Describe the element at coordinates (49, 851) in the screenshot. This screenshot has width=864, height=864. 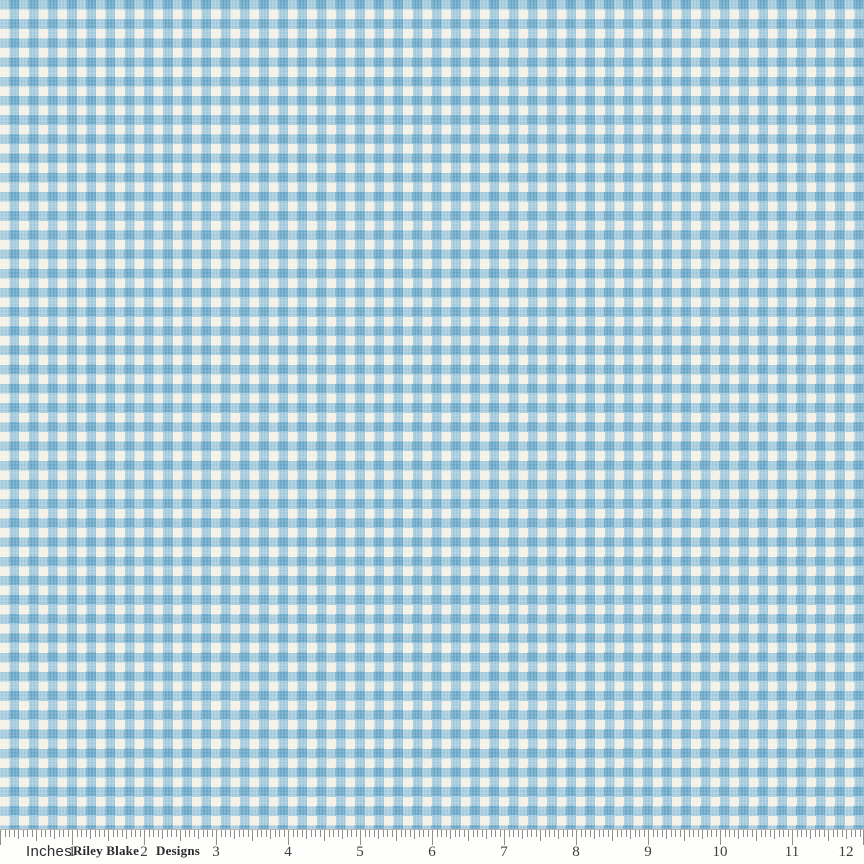
I see `ruler-unit-label: Inches` at that location.